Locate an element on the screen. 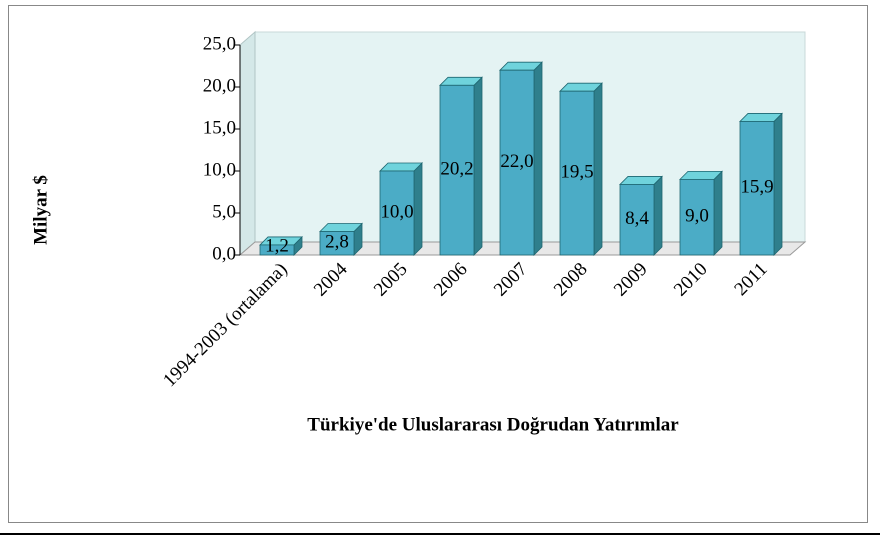 The height and width of the screenshot is (537, 880). value-label: 1,2 is located at coordinates (277, 245).